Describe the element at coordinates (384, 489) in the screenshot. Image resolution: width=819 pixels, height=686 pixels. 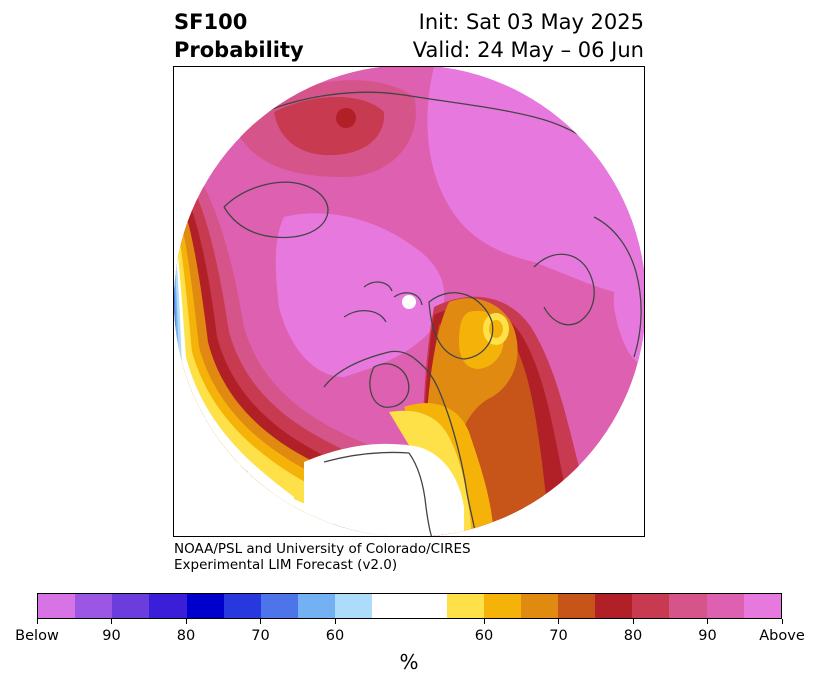
I see `band-white-namerica` at that location.